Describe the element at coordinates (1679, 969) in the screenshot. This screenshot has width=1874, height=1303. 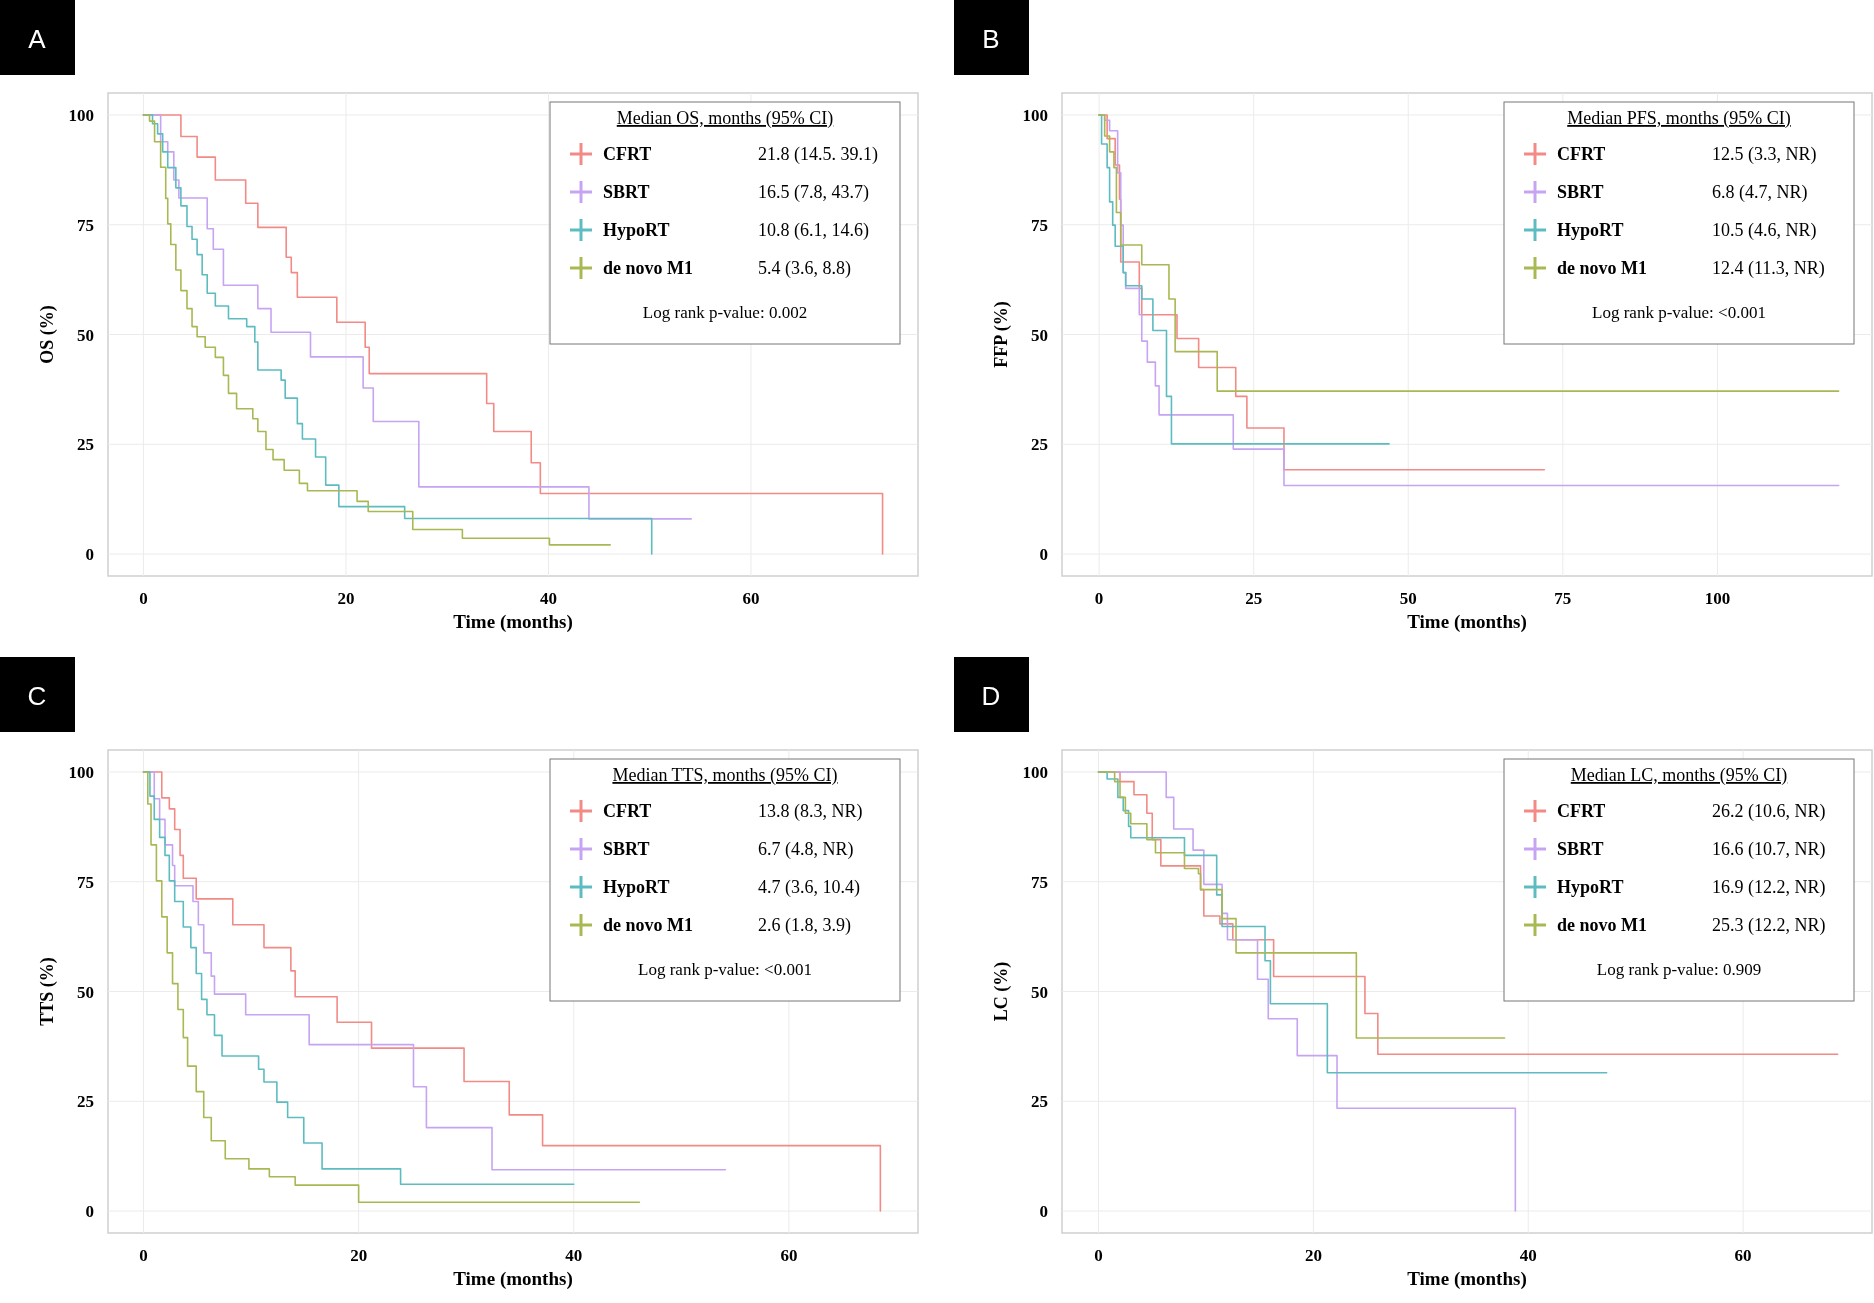
I see `annotation: Log rank p-value: 0.909` at that location.